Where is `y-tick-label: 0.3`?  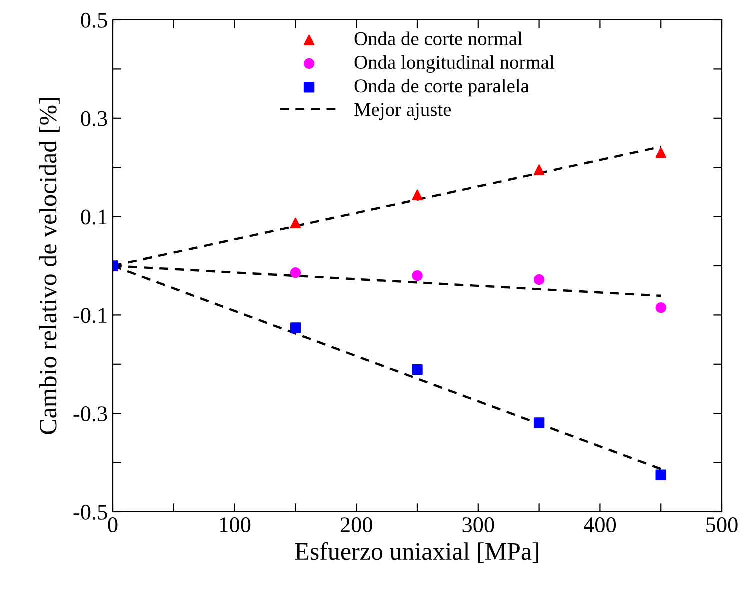
y-tick-label: 0.3 is located at coordinates (94, 118).